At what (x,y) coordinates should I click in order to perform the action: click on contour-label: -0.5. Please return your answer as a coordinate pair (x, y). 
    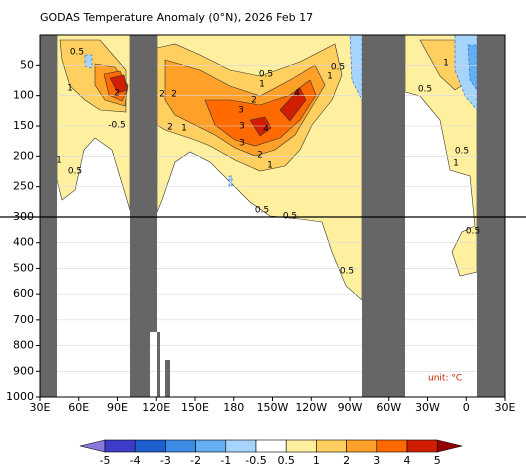
    Looking at the image, I should click on (117, 126).